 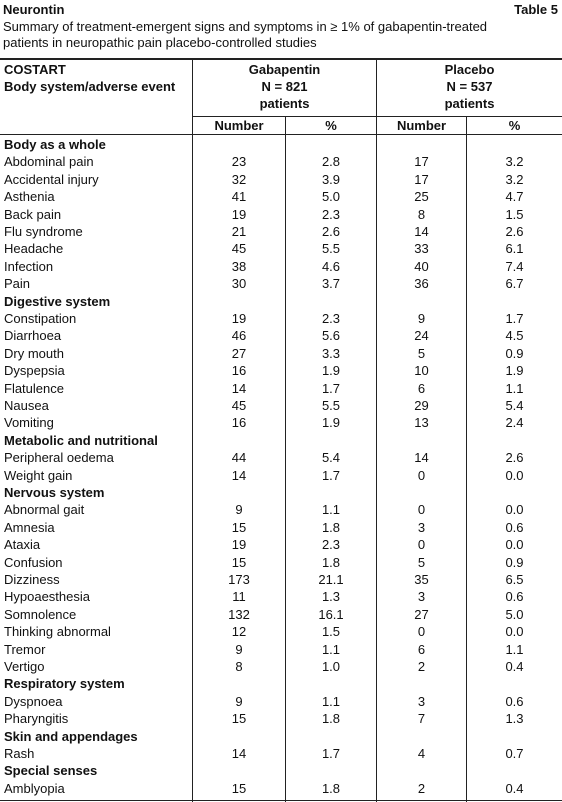 I want to click on cell: 27, so click(x=421, y=614).